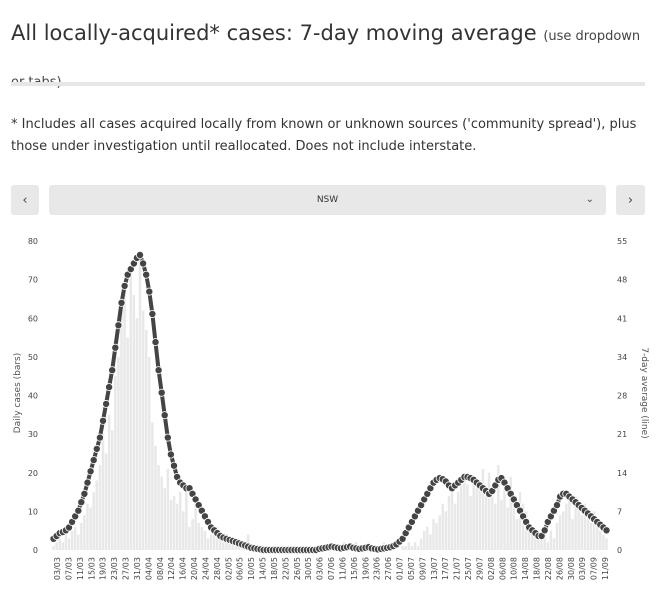 Image resolution: width=660 pixels, height=594 pixels. Describe the element at coordinates (35, 550) in the screenshot. I see `left-tick-label: 0` at that location.